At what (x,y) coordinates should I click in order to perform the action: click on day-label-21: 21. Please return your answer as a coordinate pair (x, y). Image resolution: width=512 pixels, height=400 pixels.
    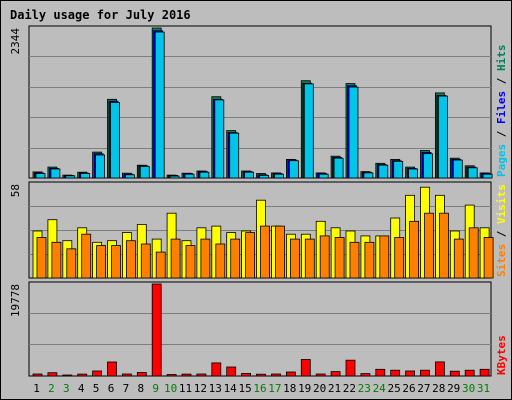
    Looking at the image, I should click on (334, 388).